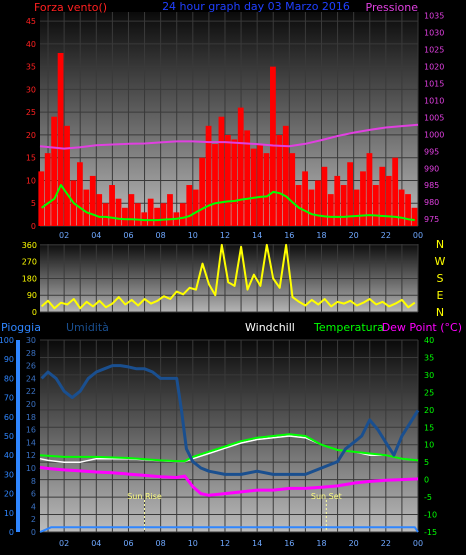 The image size is (466, 555). Describe the element at coordinates (31, 135) in the screenshot. I see `wind-y-tick-label: 20` at that location.